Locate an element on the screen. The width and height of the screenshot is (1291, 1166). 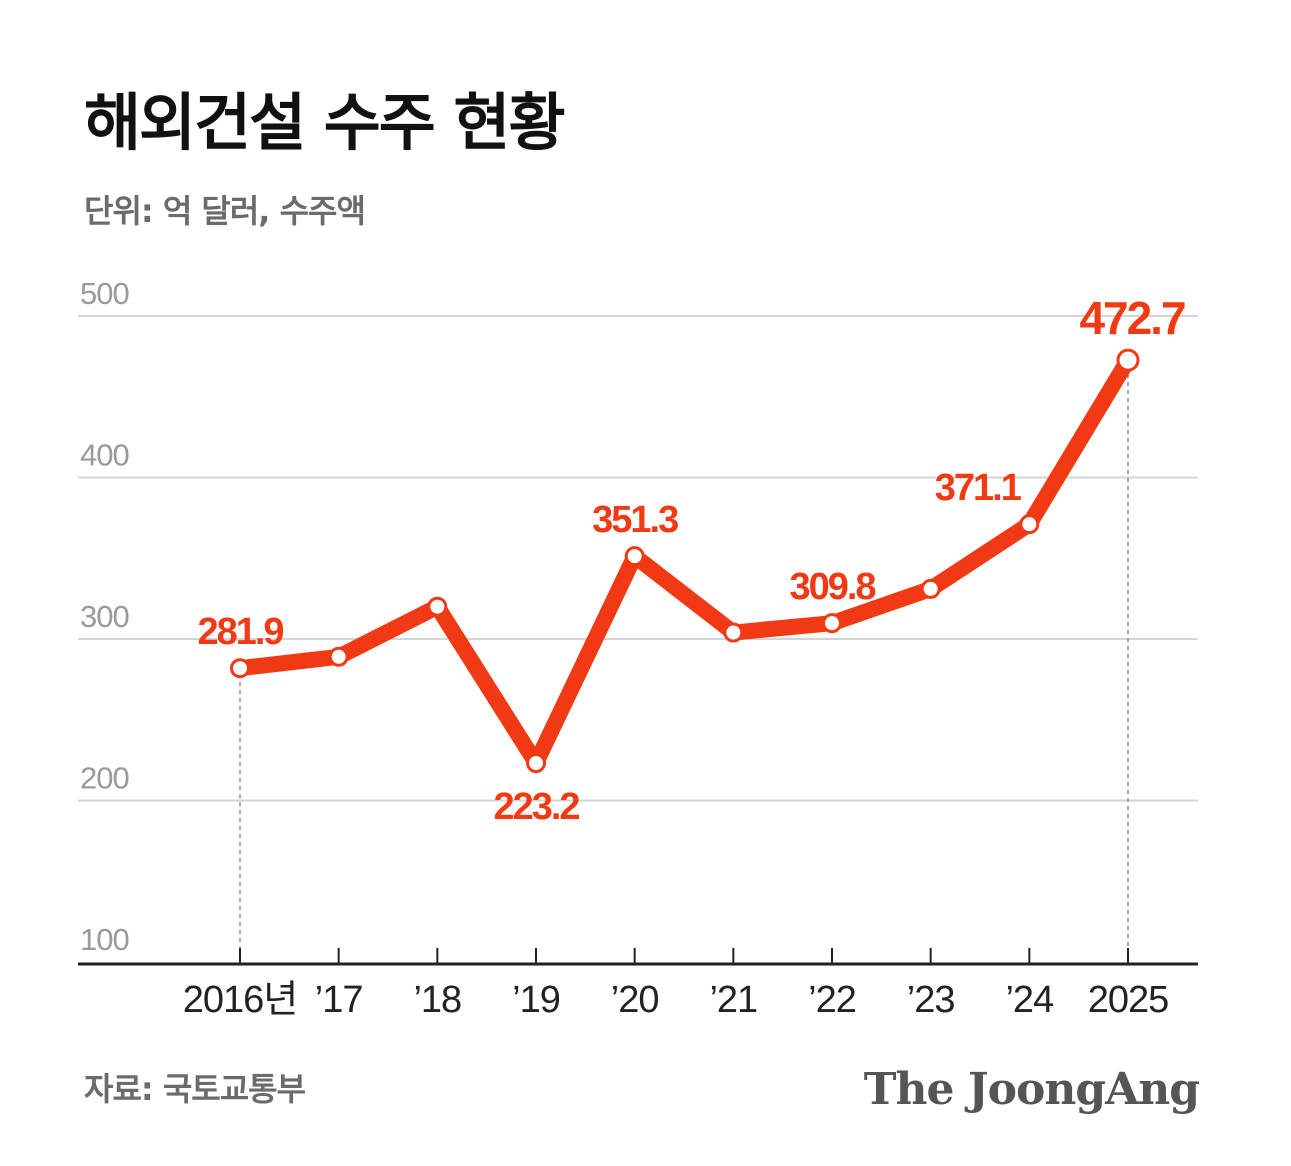
x-tick-label: ’24 is located at coordinates (1029, 1000).